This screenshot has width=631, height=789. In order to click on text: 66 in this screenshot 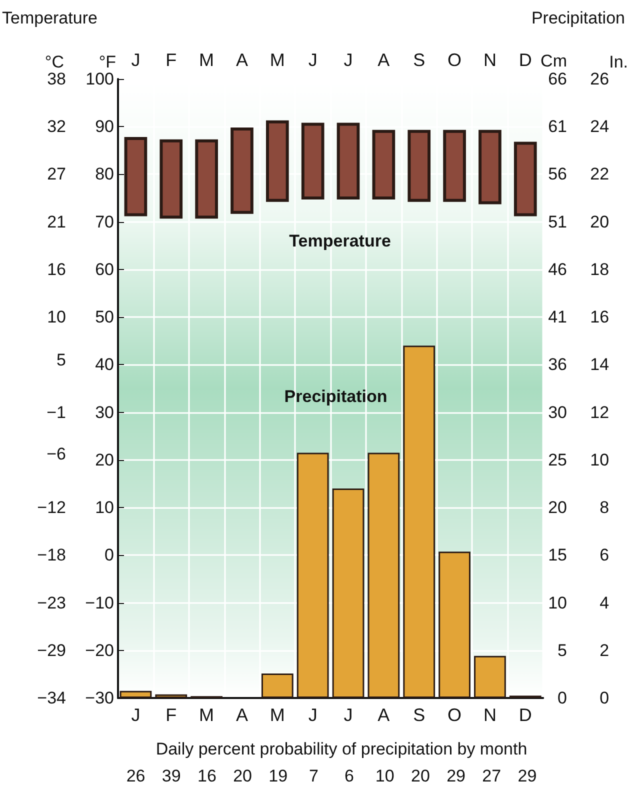, I will do `click(557, 79)`.